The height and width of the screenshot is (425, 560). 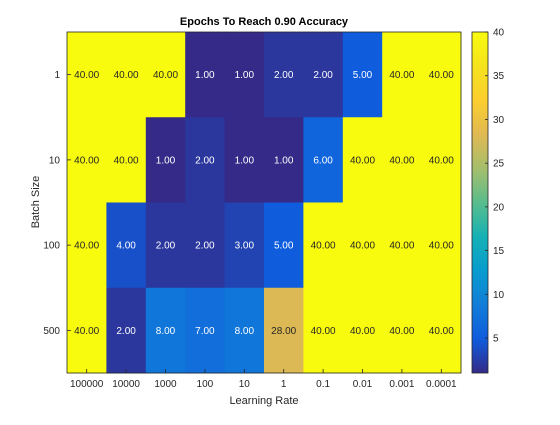 I want to click on heatmap-value-label: 3.00, so click(x=245, y=246).